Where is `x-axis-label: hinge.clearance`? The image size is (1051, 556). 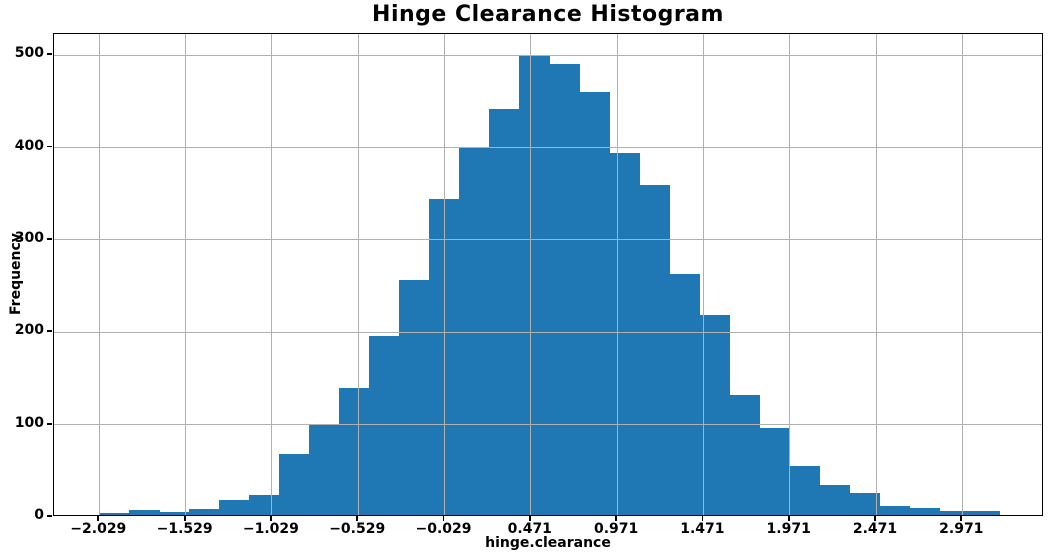 x-axis-label: hinge.clearance is located at coordinates (548, 543).